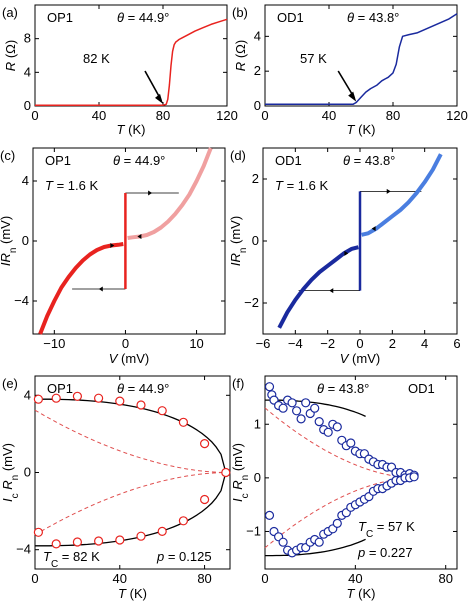 The image size is (469, 604). Describe the element at coordinates (71, 559) in the screenshot. I see `tc-label: TC = 82 K` at that location.